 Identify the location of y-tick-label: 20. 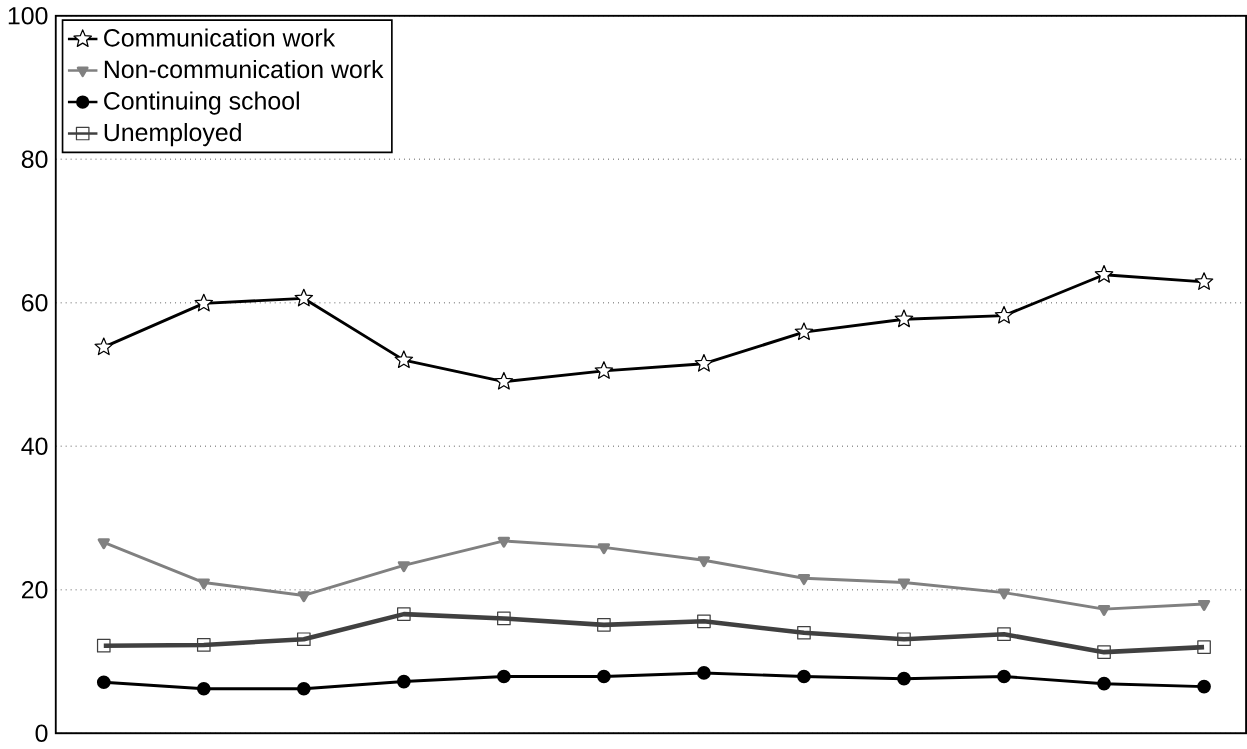
(34, 589).